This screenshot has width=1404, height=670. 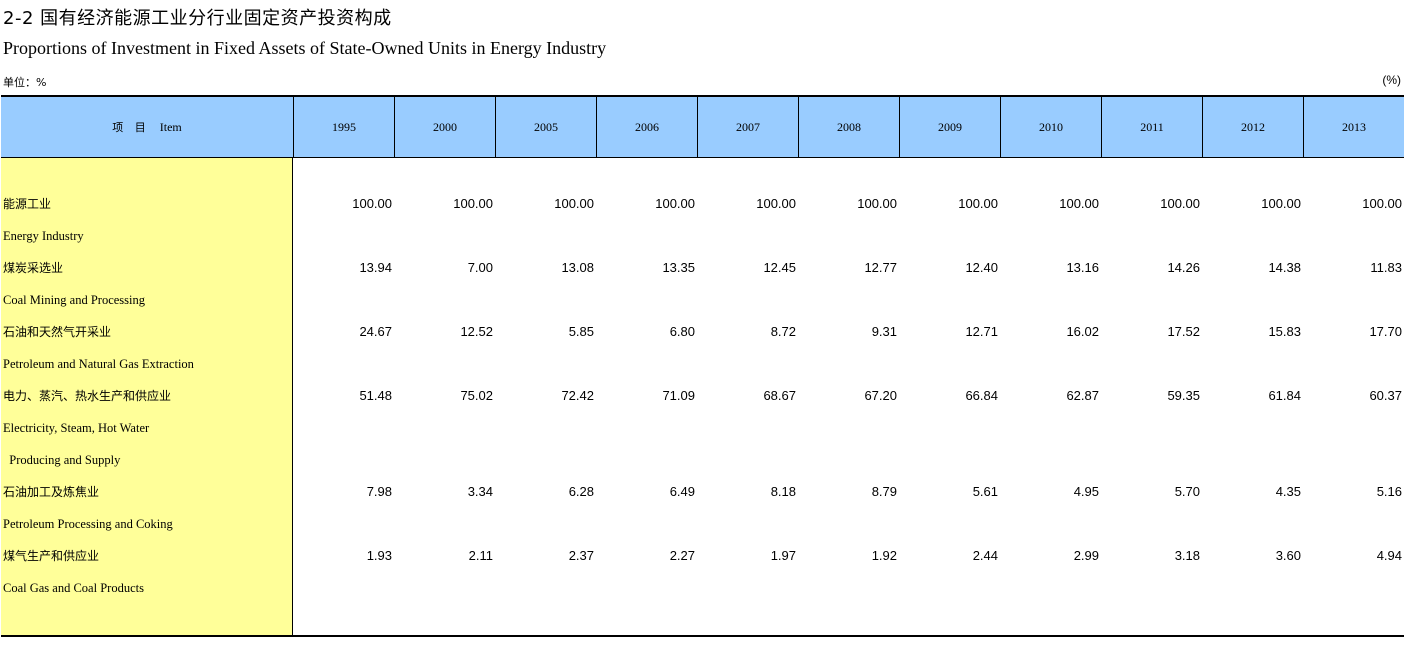 What do you see at coordinates (1086, 491) in the screenshot?
I see `table-cell-value: 4.95` at bounding box center [1086, 491].